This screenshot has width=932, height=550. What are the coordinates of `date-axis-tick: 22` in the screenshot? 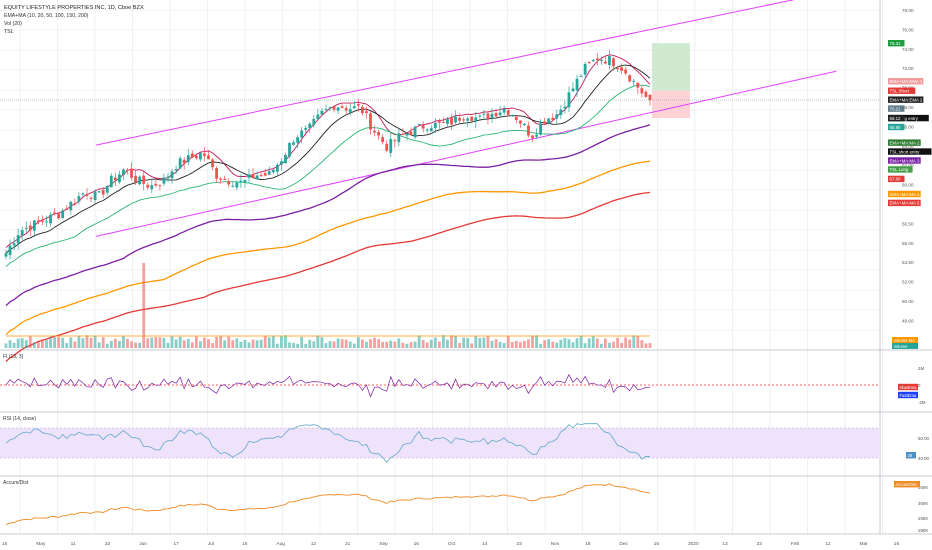 It's located at (108, 544).